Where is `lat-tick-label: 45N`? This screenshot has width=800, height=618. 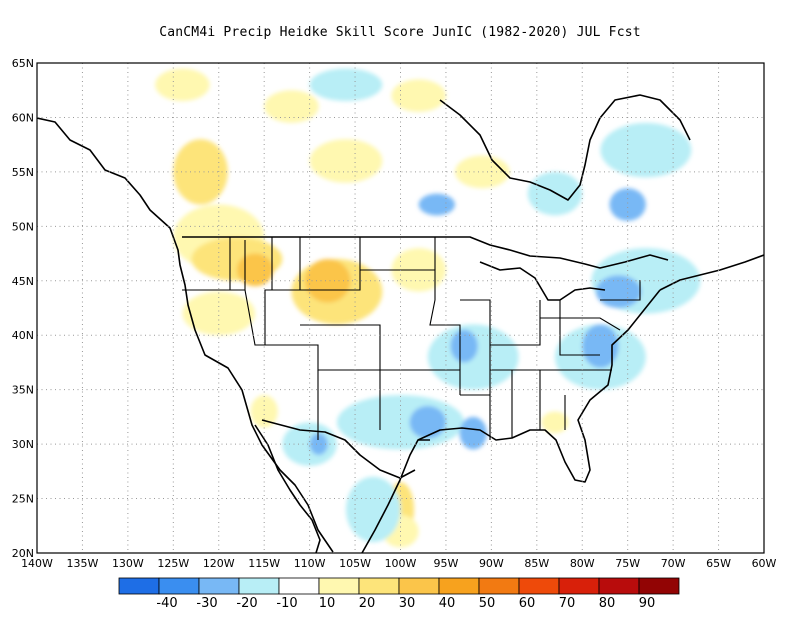 lat-tick-label: 45N is located at coordinates (23, 281).